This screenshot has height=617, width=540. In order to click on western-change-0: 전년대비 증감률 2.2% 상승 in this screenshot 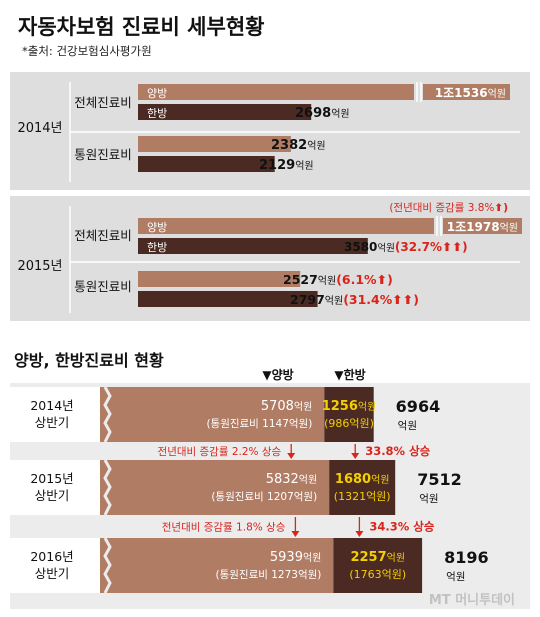, I will do `click(220, 452)`.